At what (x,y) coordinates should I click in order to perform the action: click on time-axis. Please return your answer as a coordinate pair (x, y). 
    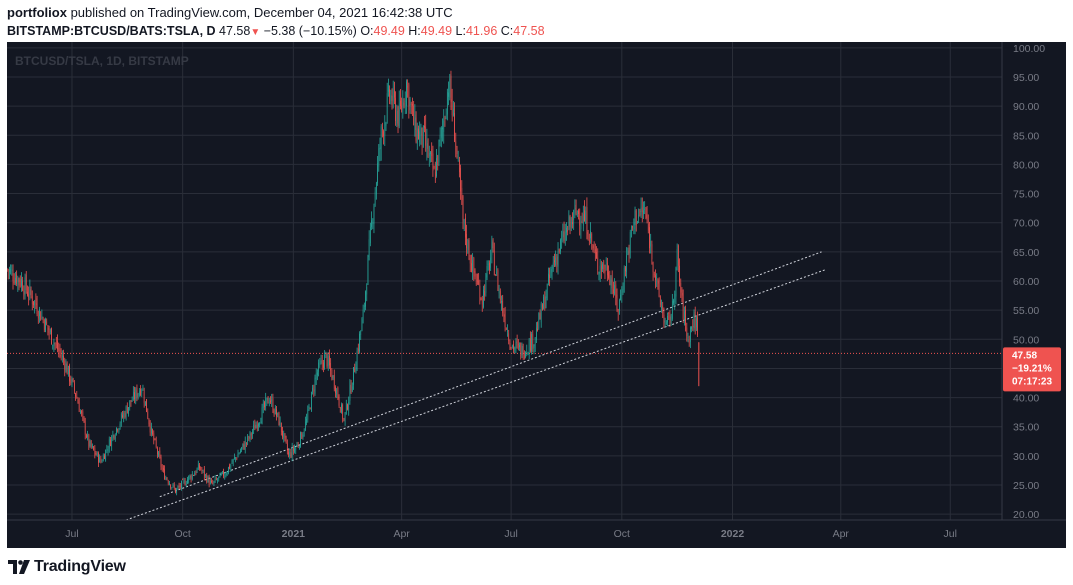
    Looking at the image, I should click on (536, 534).